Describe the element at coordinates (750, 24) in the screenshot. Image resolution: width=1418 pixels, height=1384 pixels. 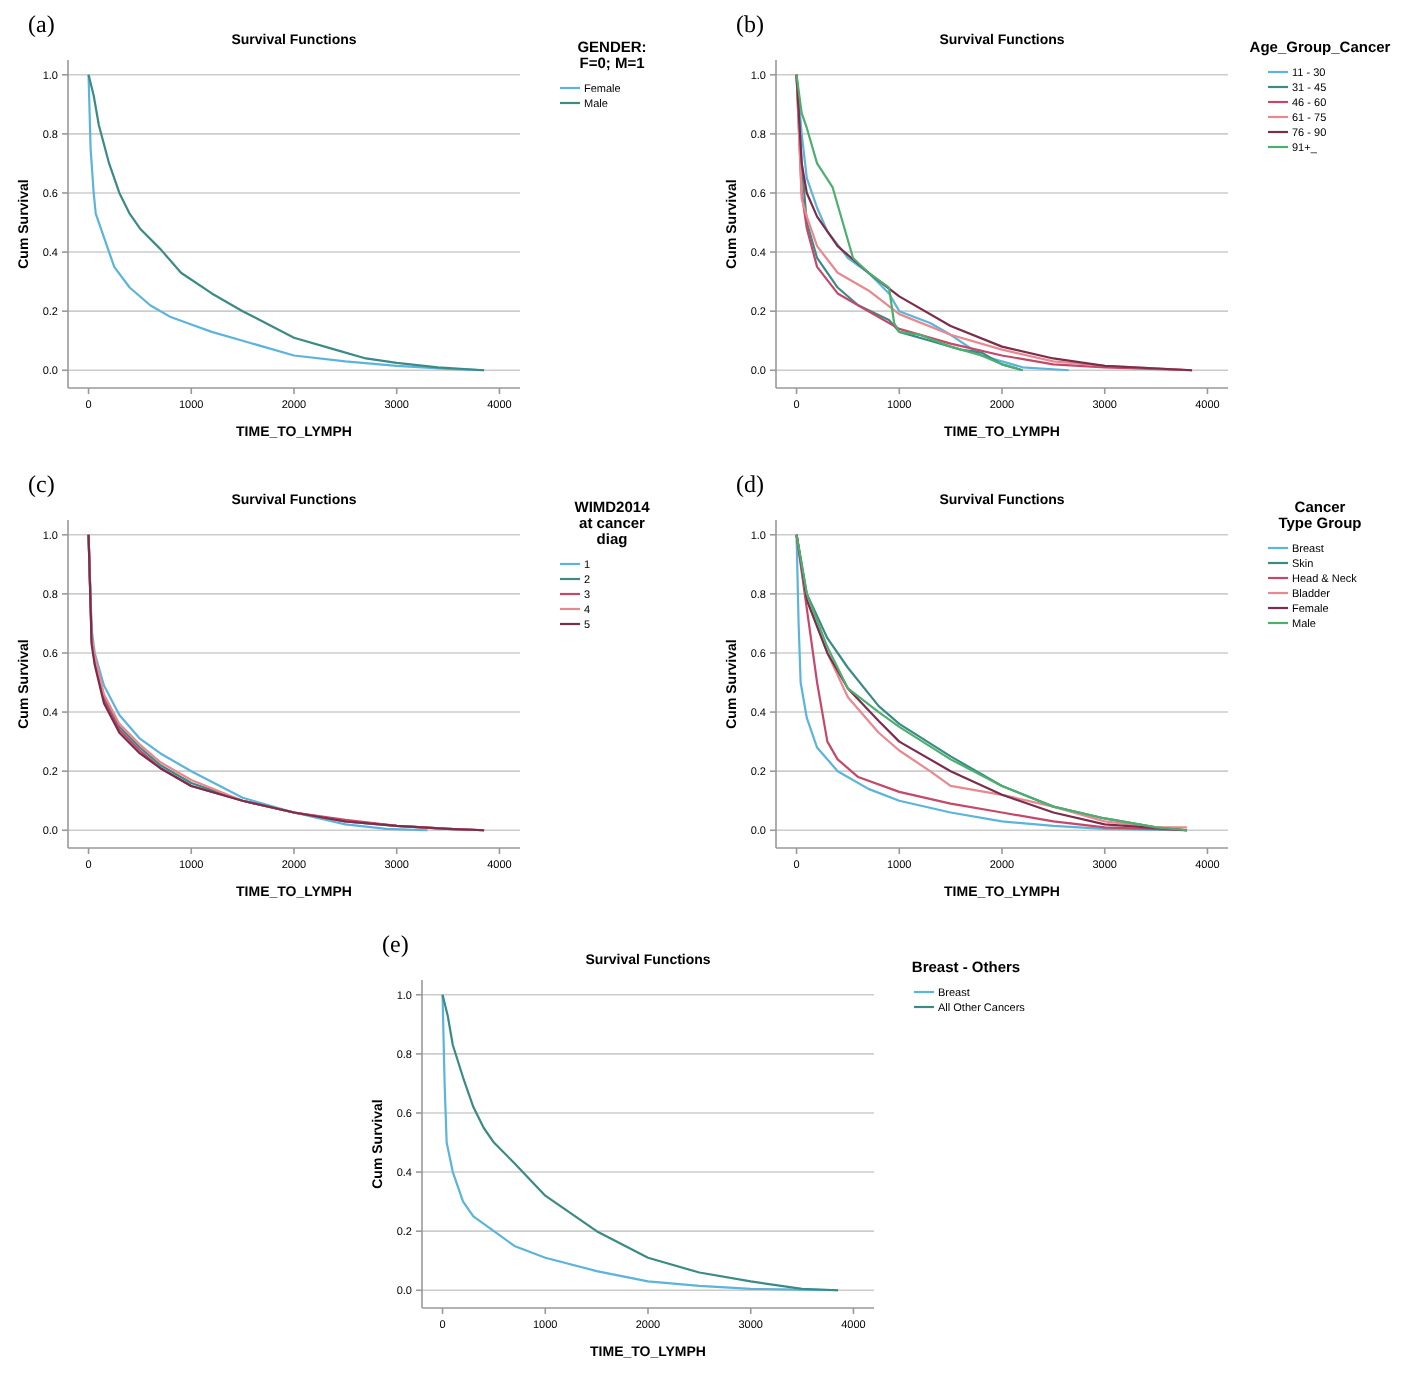
I see `text: (b)` at that location.